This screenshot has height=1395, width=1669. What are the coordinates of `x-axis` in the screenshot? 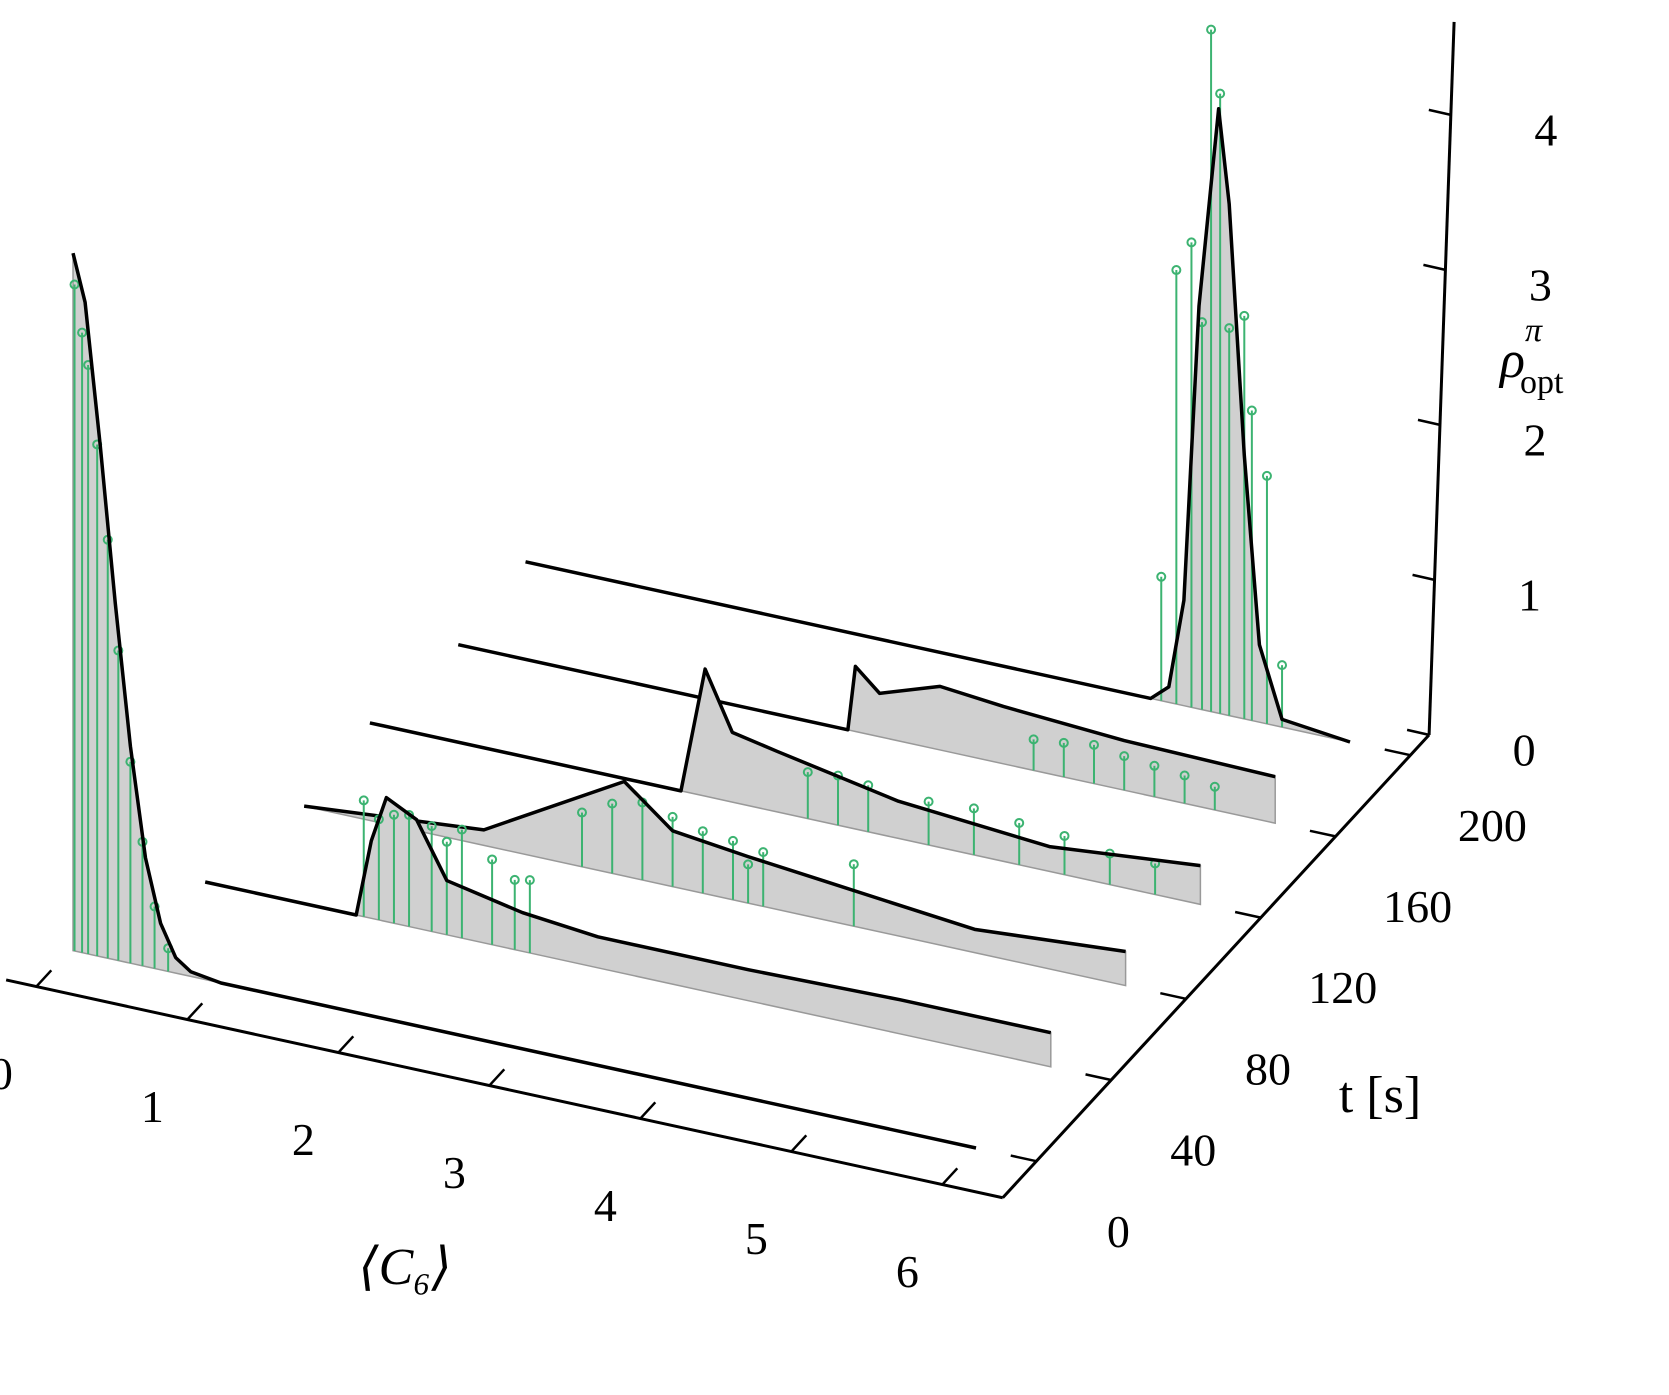 It's located at (504, 1089).